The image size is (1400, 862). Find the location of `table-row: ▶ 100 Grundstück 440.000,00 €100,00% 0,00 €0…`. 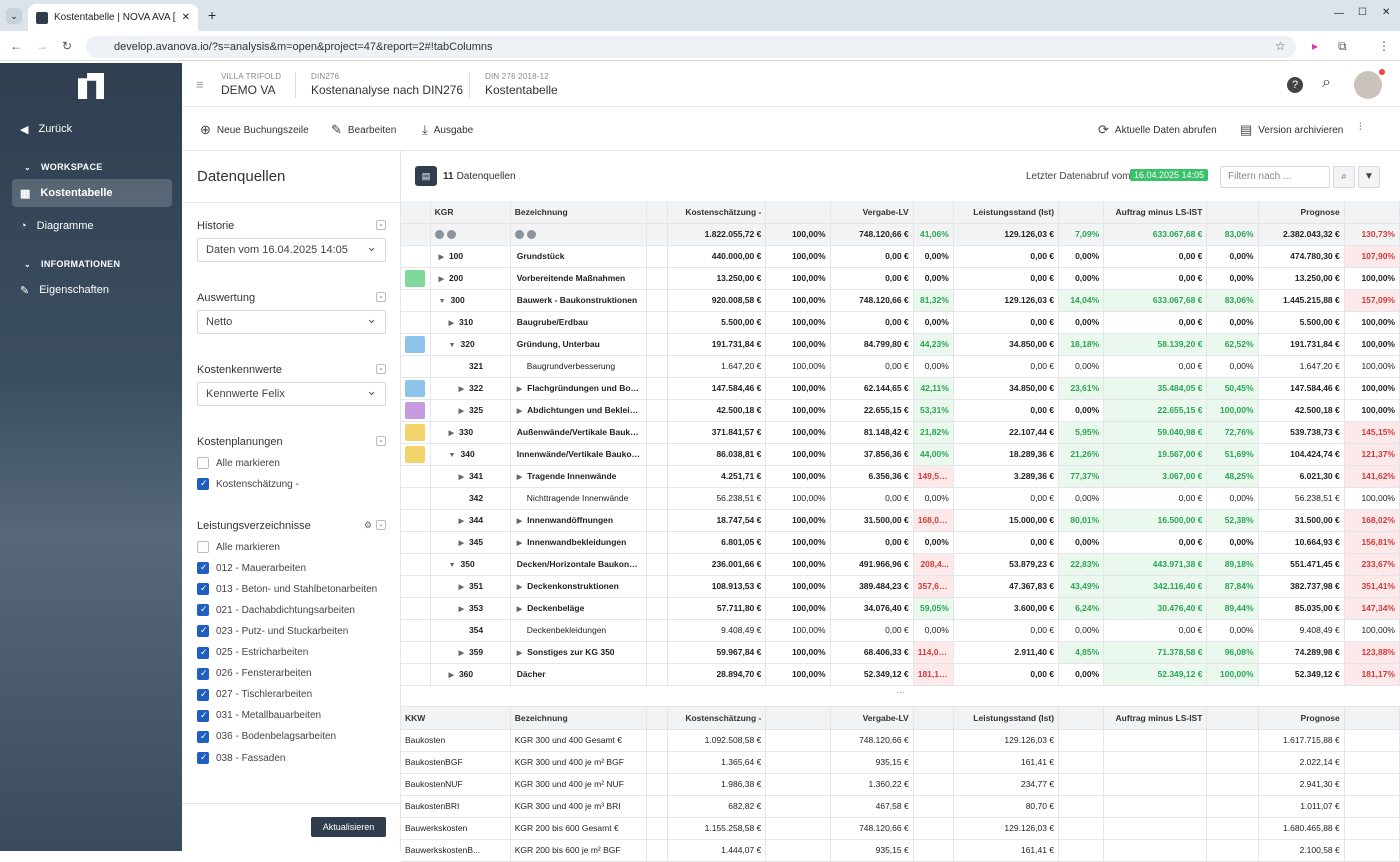

table-row: ▶ 100 Grundstück 440.000,00 €100,00% 0,00 €0… is located at coordinates (900, 256).